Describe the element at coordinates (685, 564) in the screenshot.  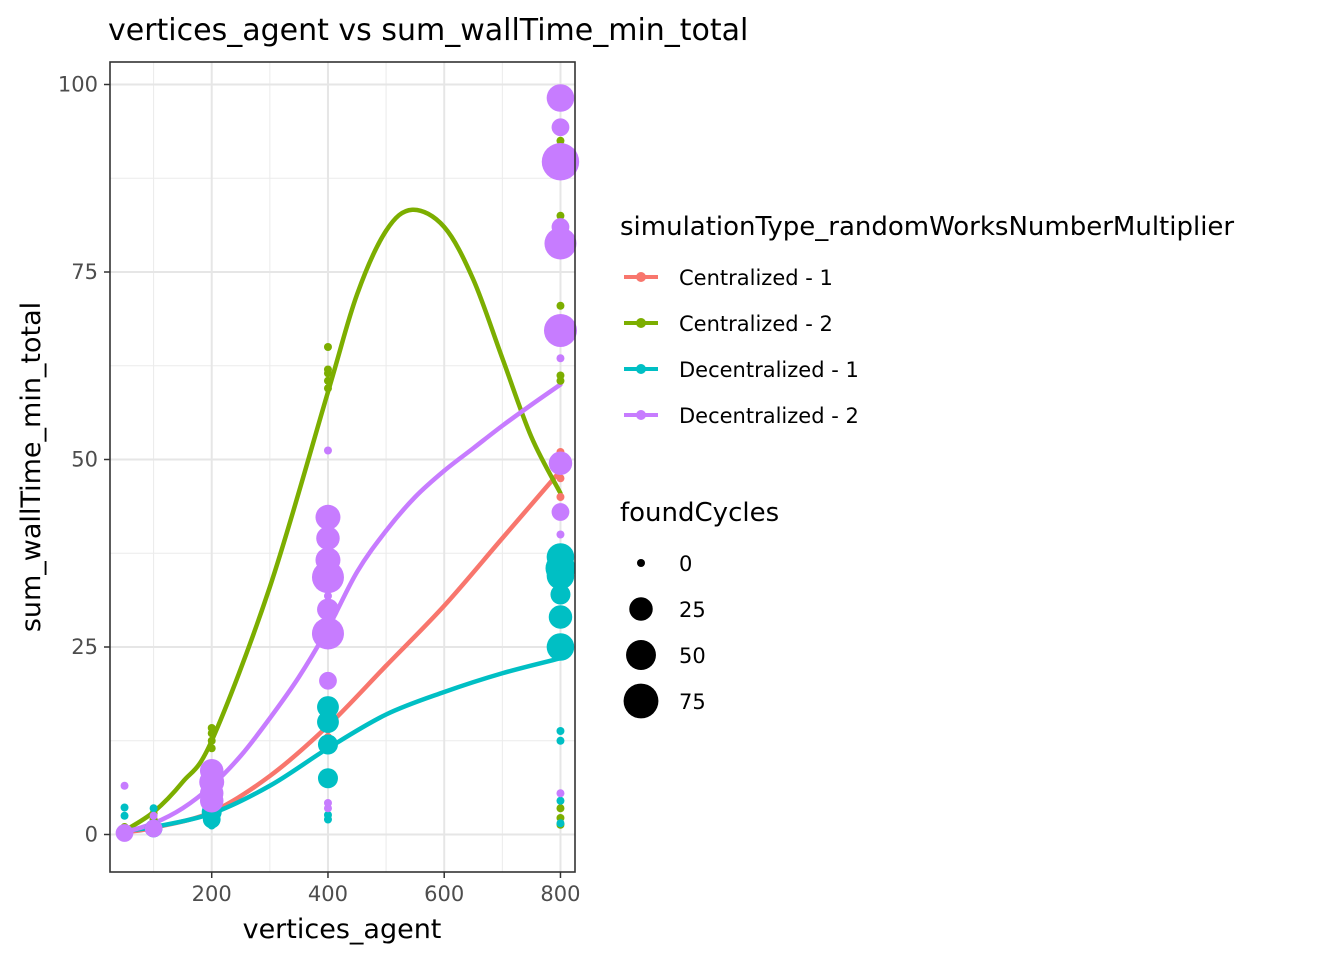
I see `size-legend-label: 0` at that location.